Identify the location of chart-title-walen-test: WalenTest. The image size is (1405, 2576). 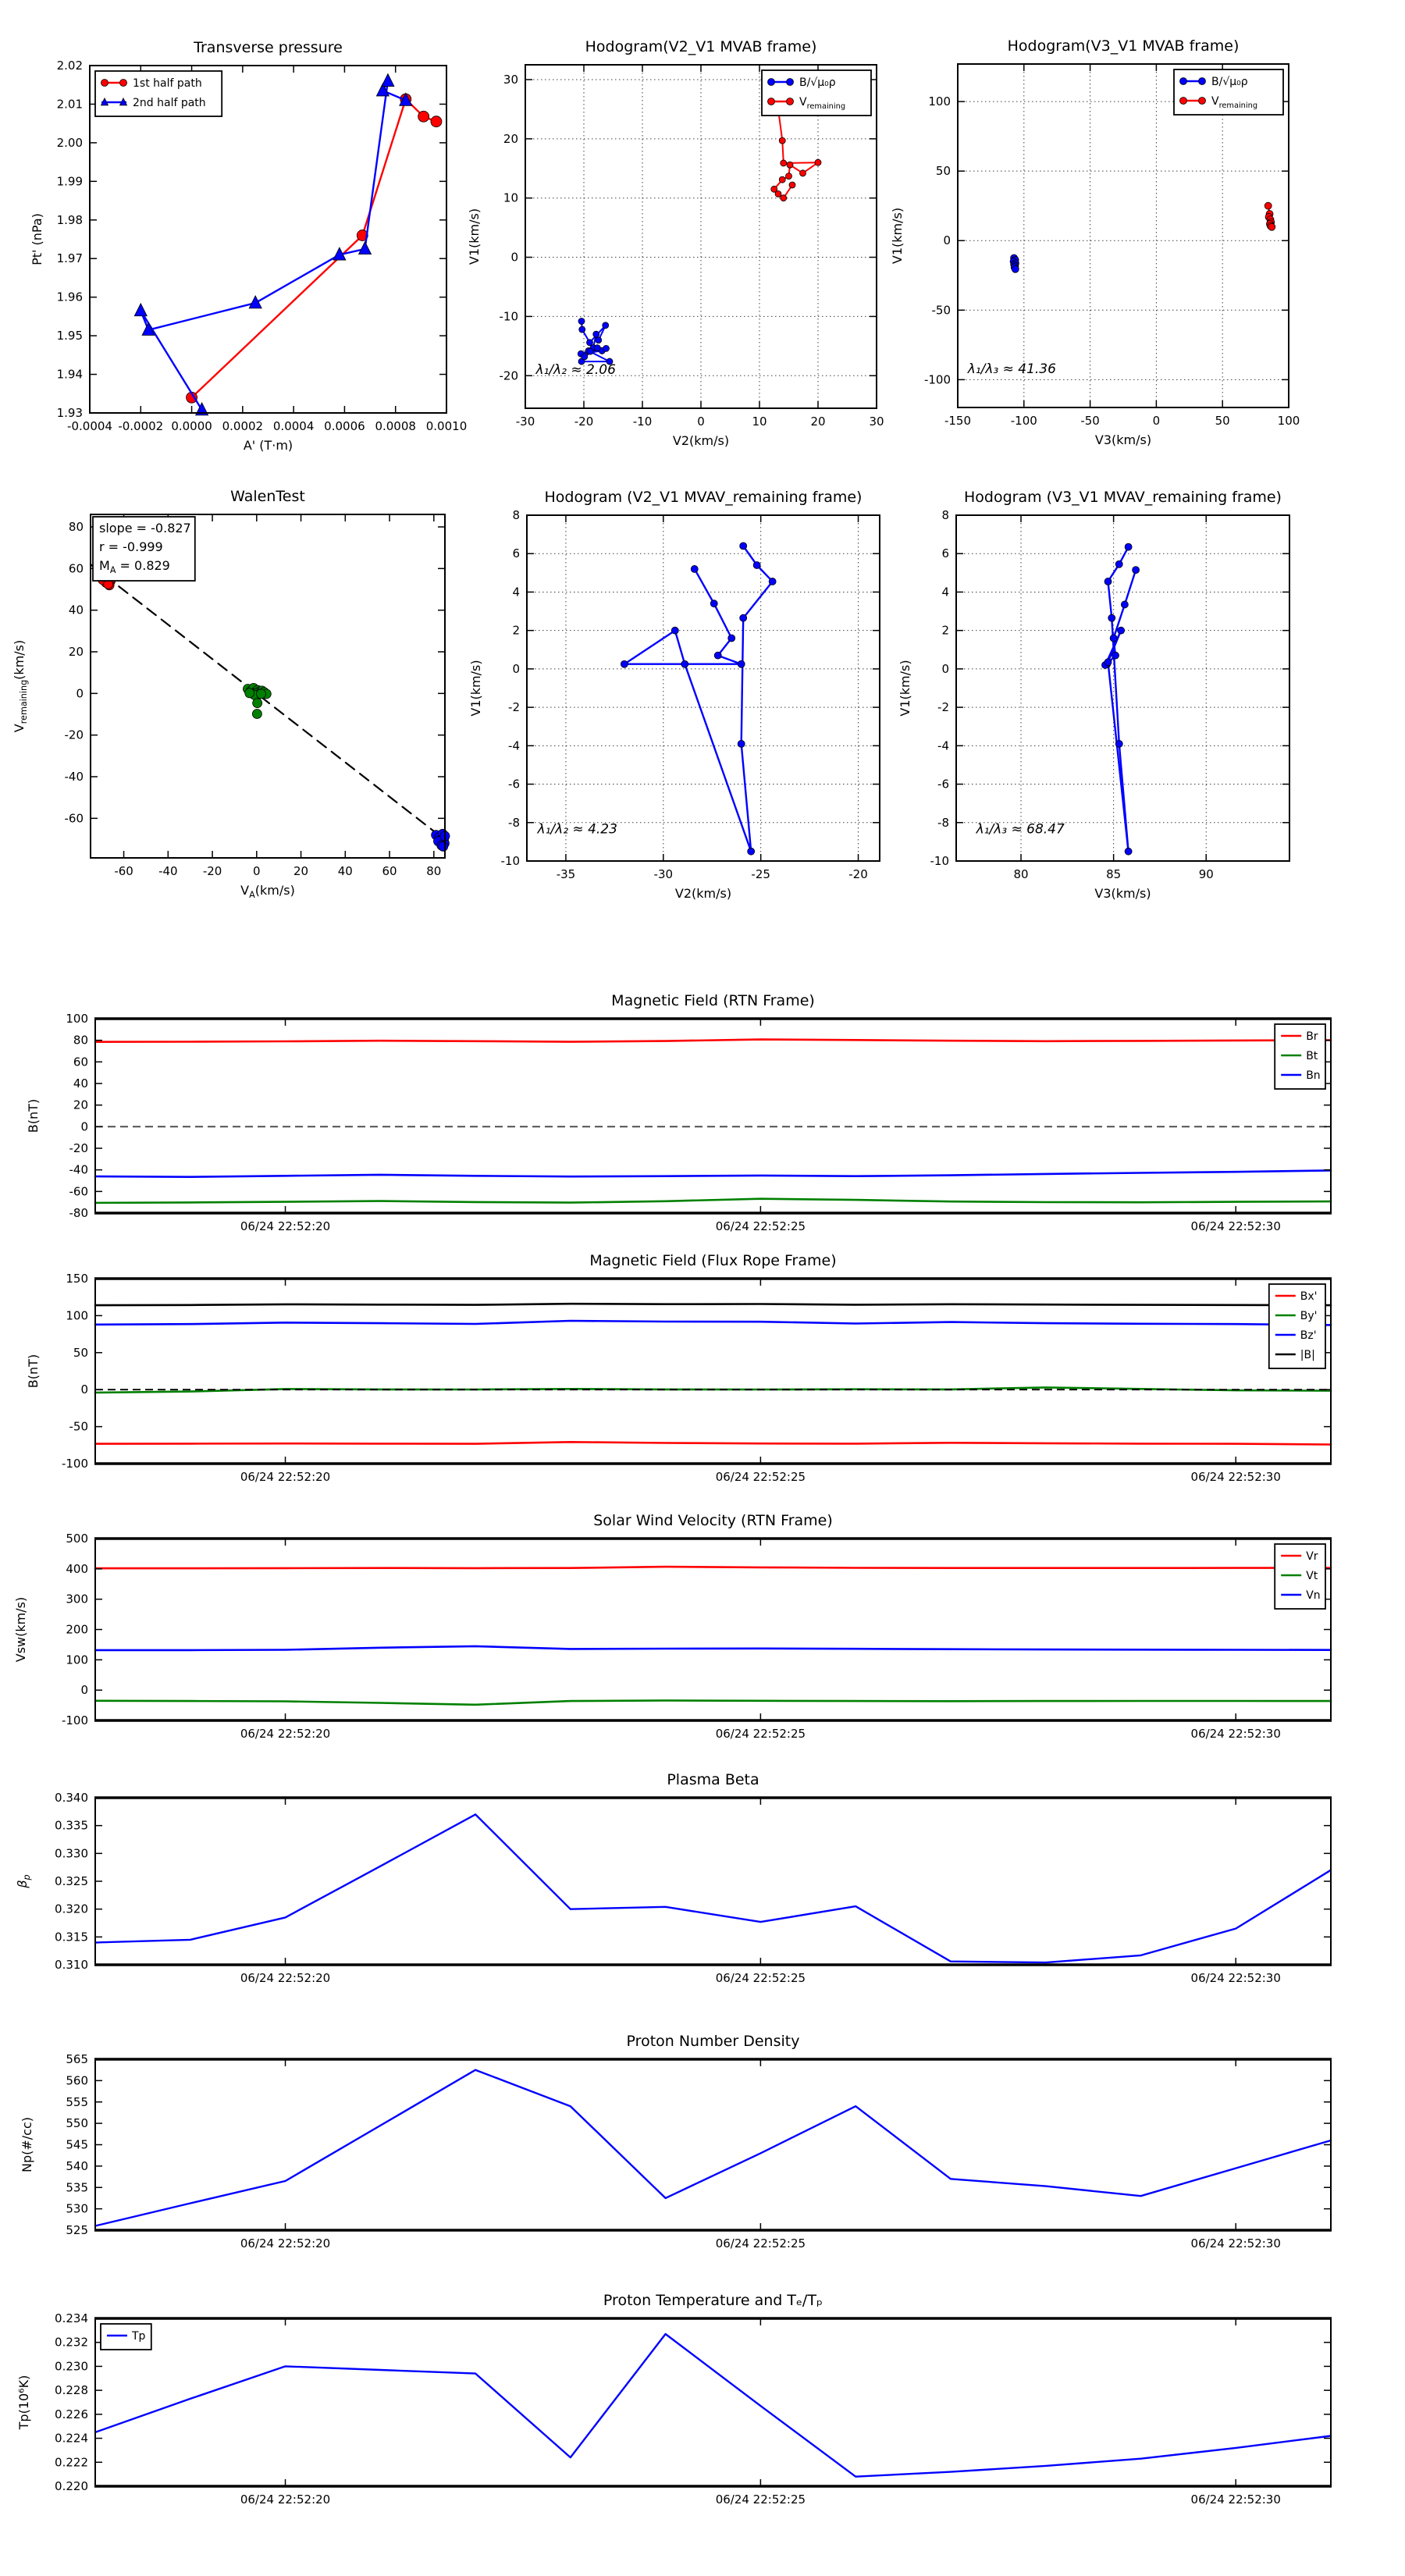
(268, 496).